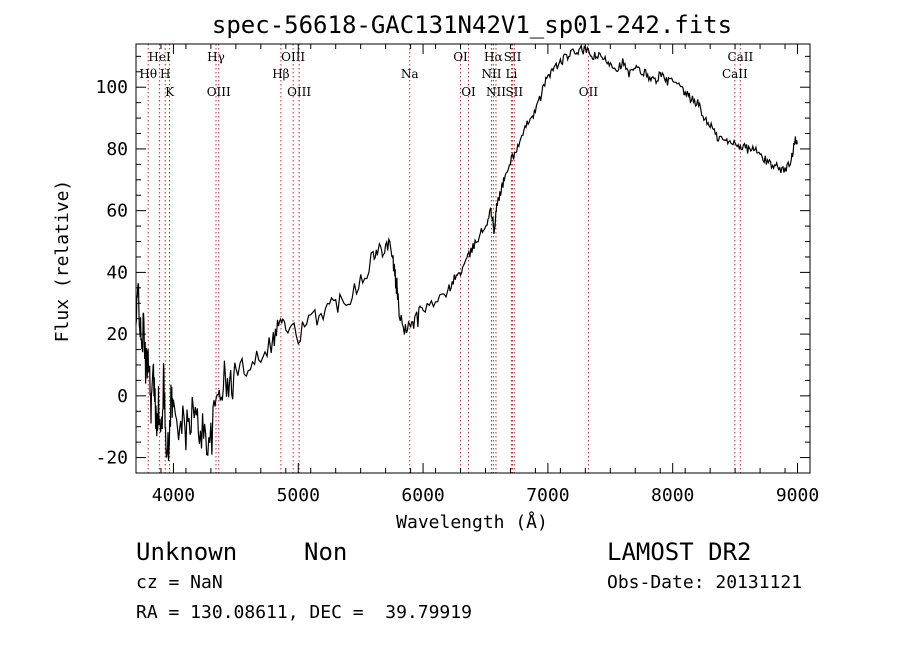  Describe the element at coordinates (111, 87) in the screenshot. I see `y-tick-label: 100` at that location.